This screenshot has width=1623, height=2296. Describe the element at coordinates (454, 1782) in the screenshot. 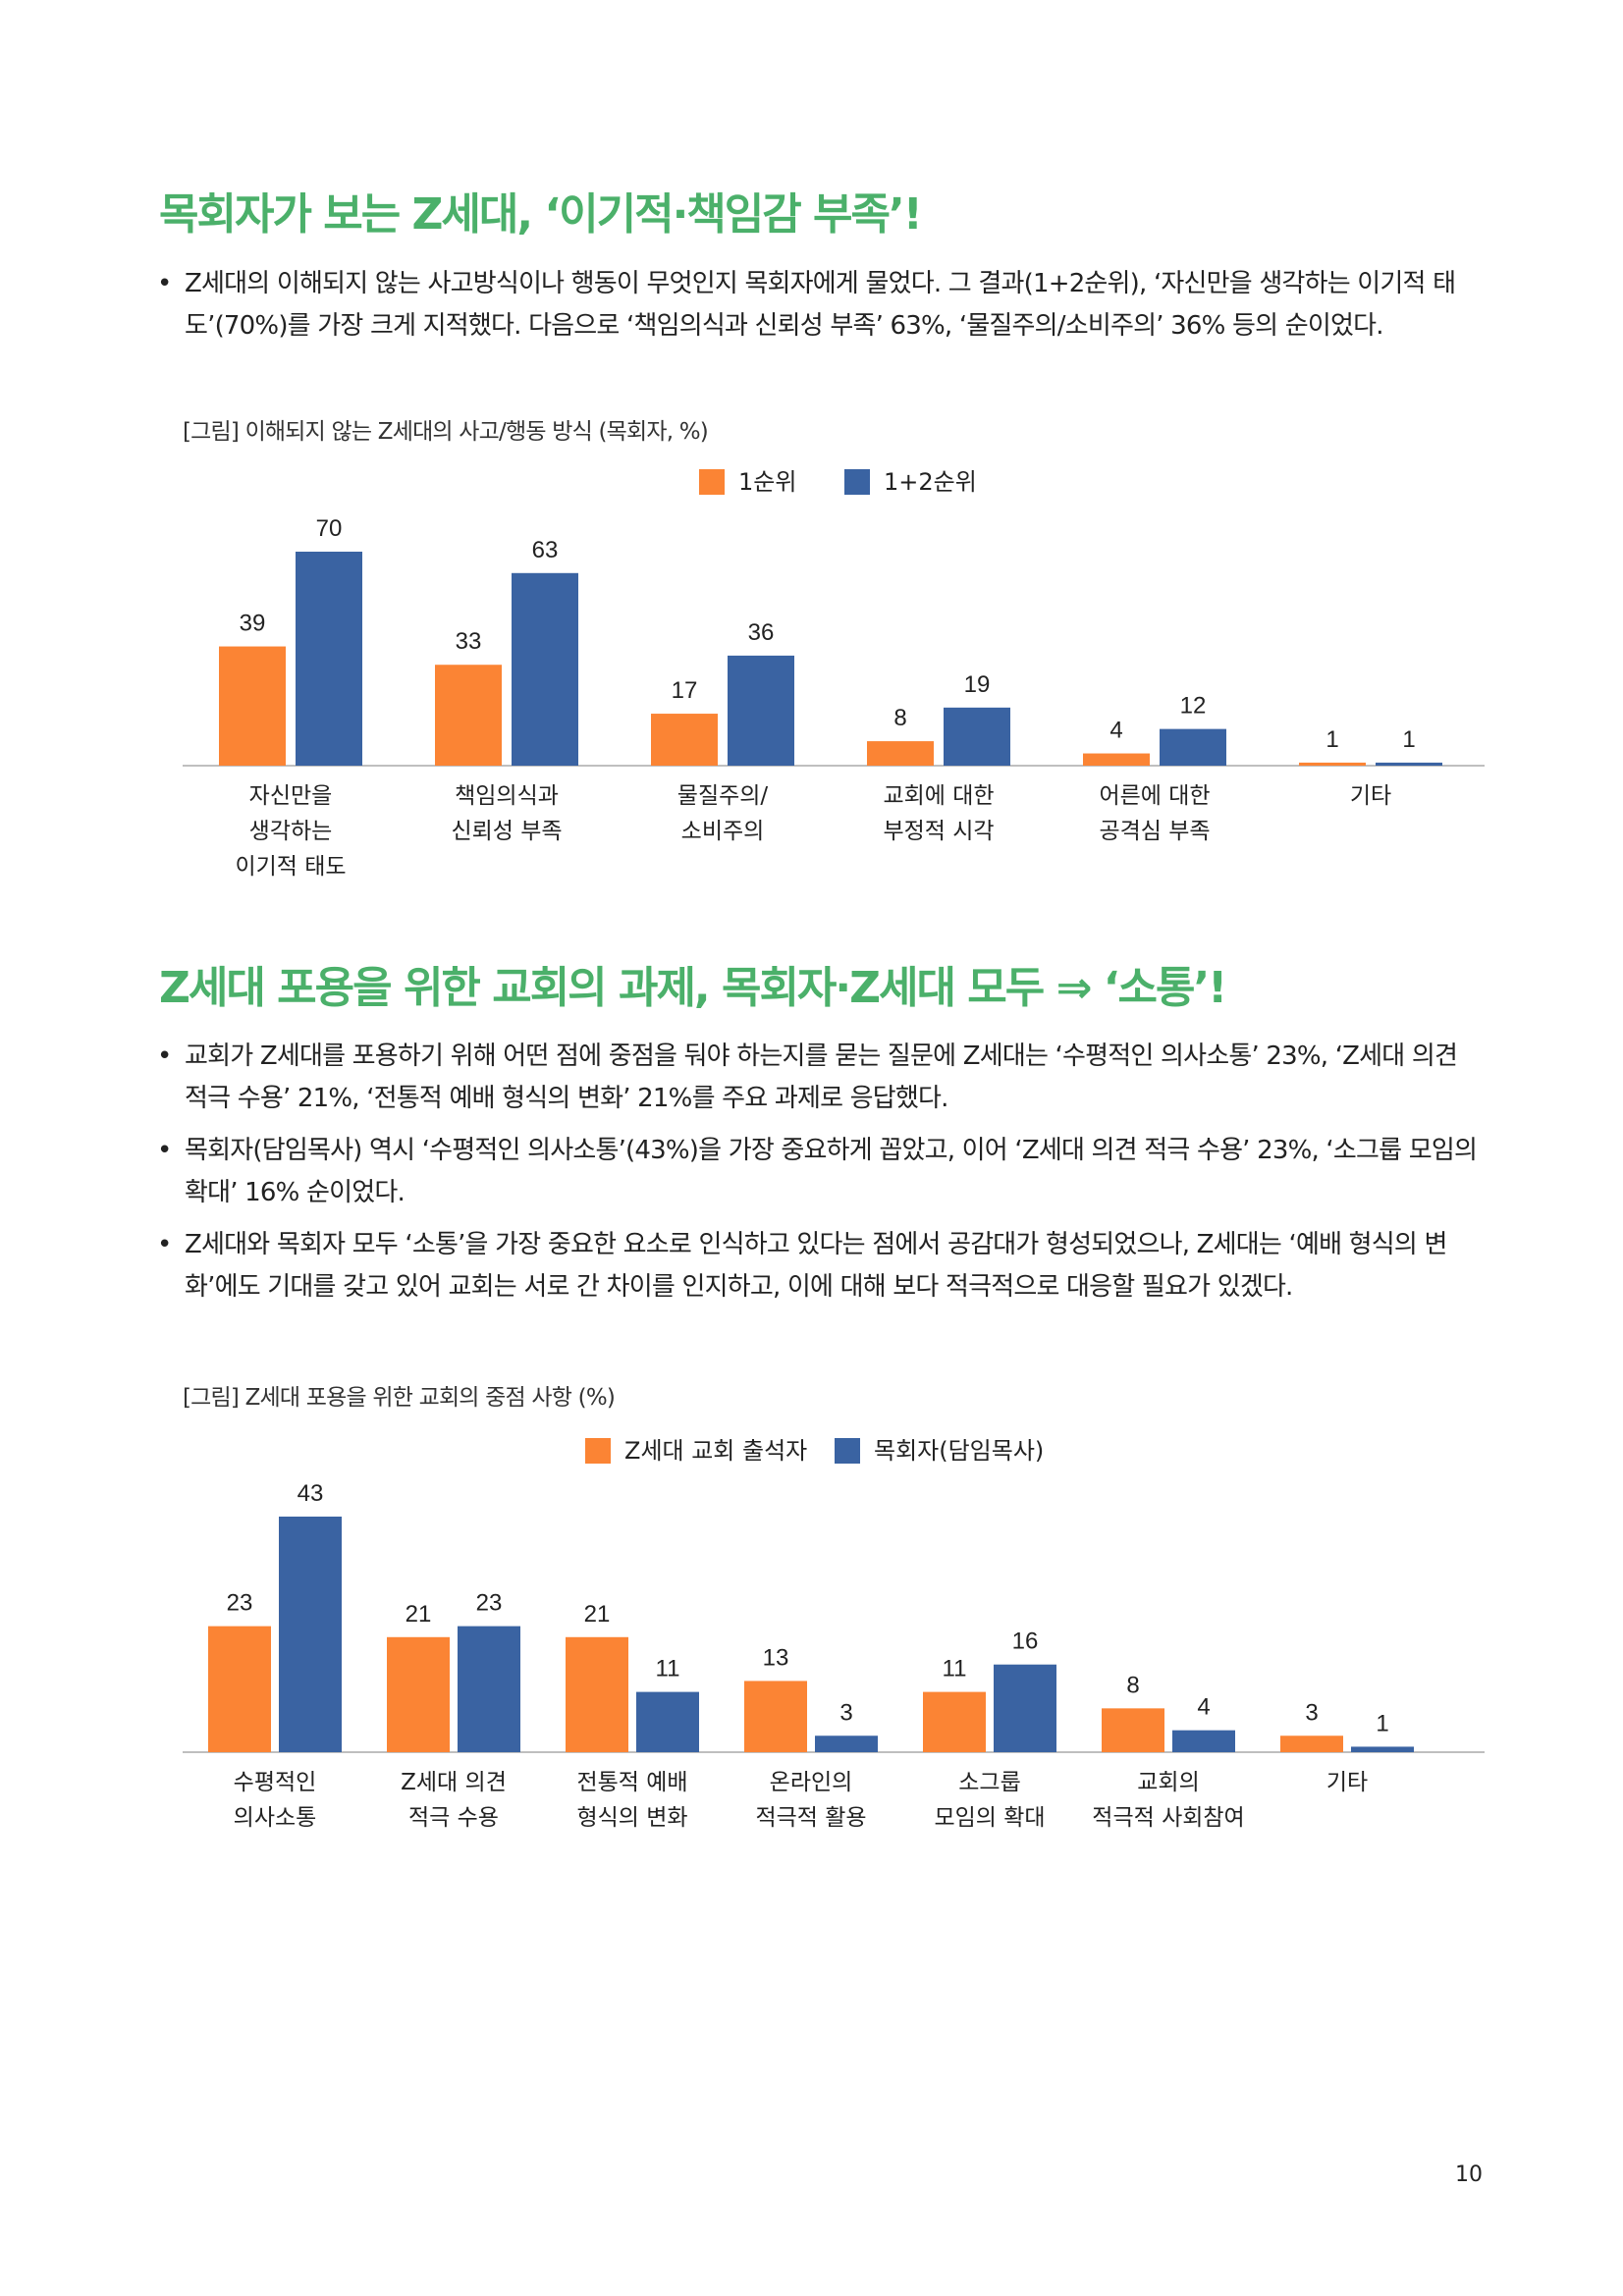

I see `x-tick-label: Z세대 의견` at that location.